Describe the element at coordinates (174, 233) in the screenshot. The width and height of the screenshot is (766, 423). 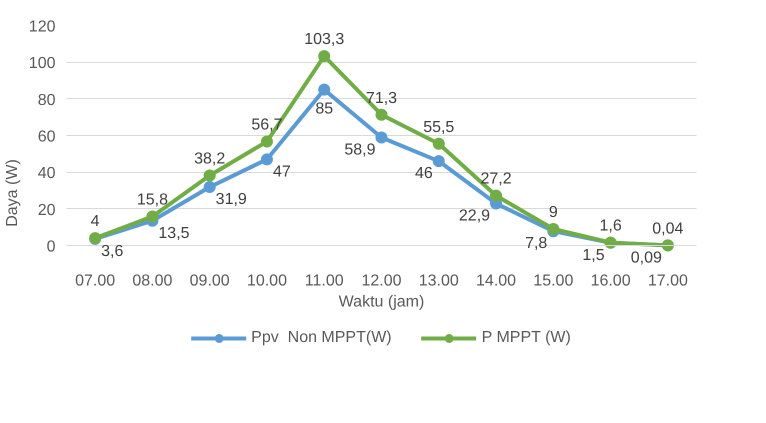
I see `data-label: 13,5` at that location.